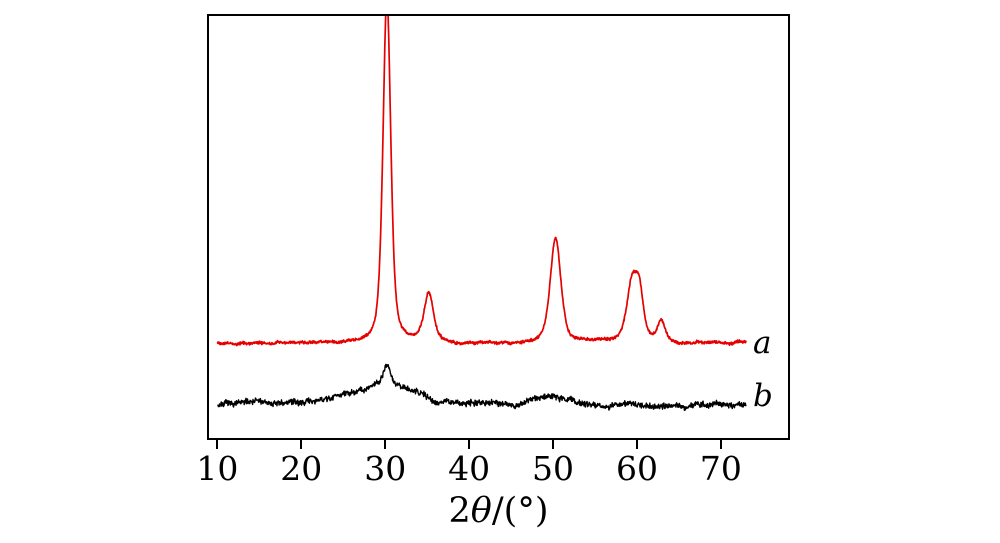 The height and width of the screenshot is (543, 1000). I want to click on x-axis-title-suffix: /(°), so click(520, 511).